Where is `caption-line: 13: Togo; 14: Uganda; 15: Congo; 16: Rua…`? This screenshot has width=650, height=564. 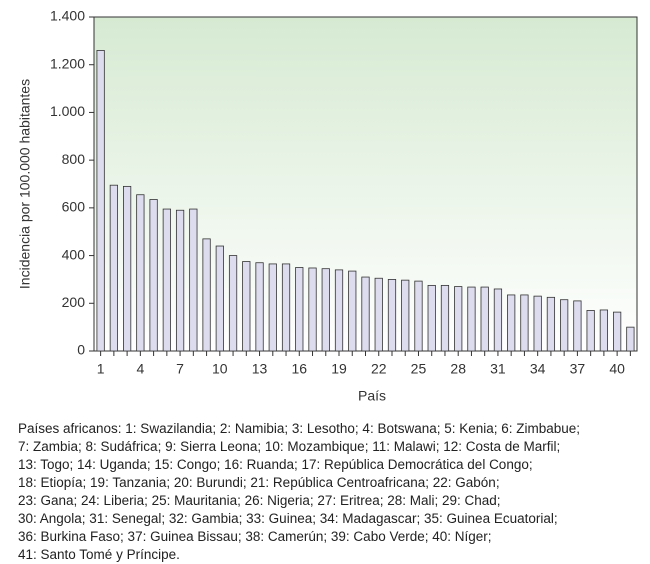 caption-line: 13: Togo; 14: Uganda; 15: Congo; 16: Rua… is located at coordinates (275, 464).